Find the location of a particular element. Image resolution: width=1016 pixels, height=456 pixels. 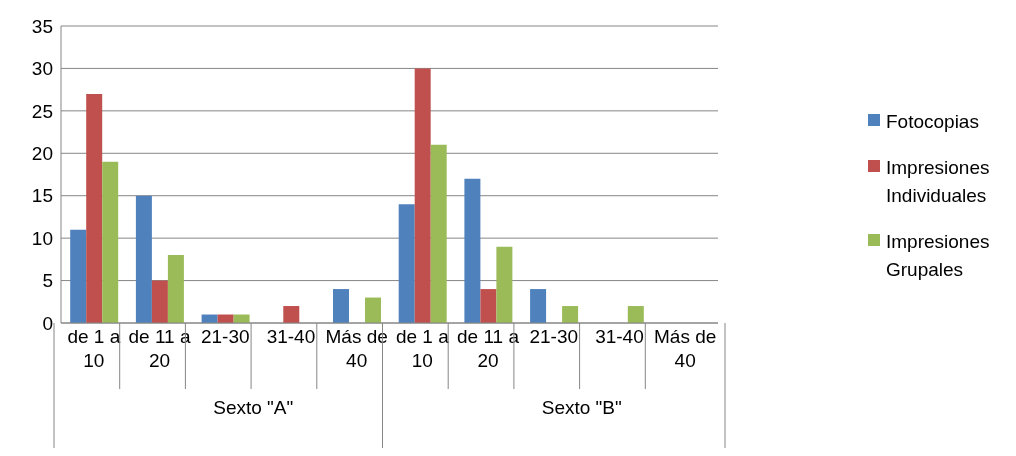

legend-label: Impresiones Individuales is located at coordinates (938, 182).